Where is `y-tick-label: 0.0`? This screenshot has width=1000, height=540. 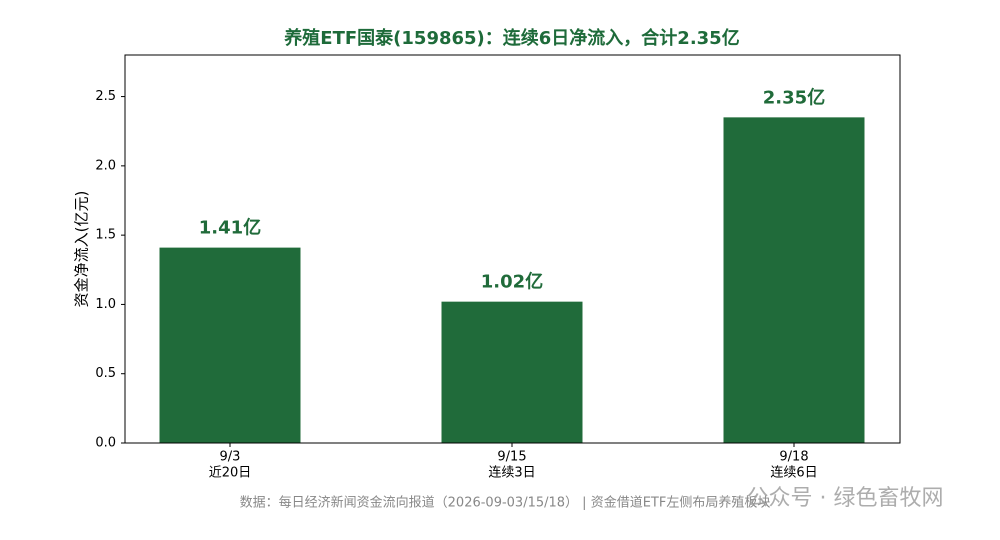
y-tick-label: 0.0 is located at coordinates (105, 443).